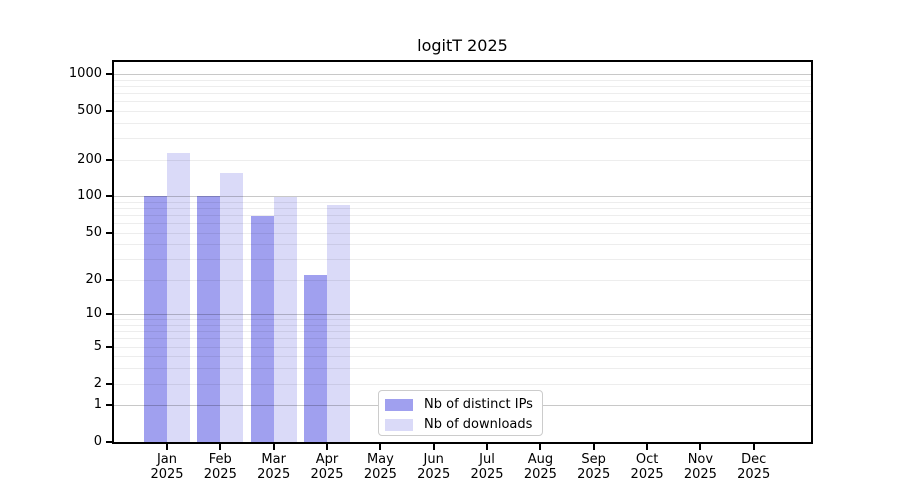 This screenshot has width=900, height=500. I want to click on legend-item: Nb of downloads, so click(463, 425).